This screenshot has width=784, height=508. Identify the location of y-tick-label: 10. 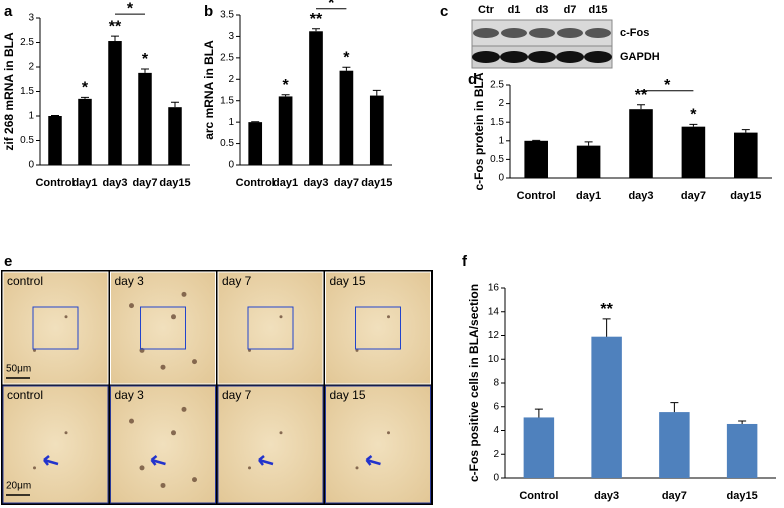
(494, 359).